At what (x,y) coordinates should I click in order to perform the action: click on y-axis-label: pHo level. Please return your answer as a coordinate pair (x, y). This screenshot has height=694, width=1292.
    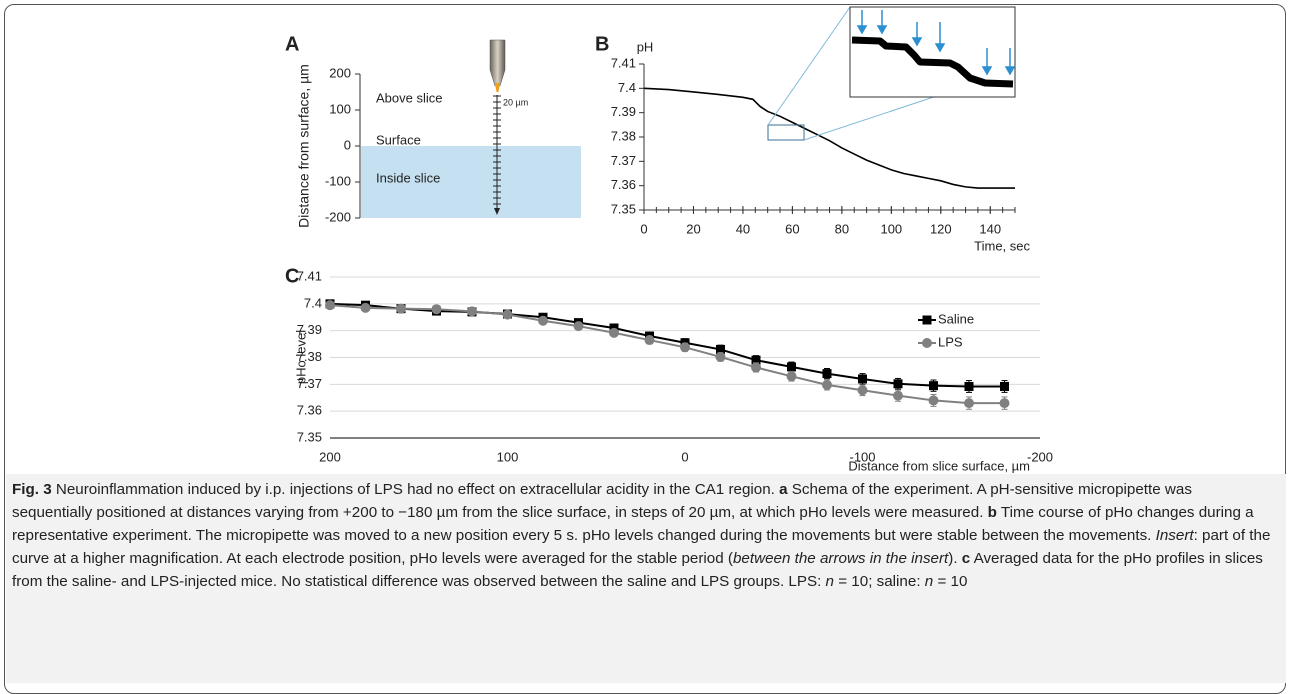
    Looking at the image, I should click on (300, 357).